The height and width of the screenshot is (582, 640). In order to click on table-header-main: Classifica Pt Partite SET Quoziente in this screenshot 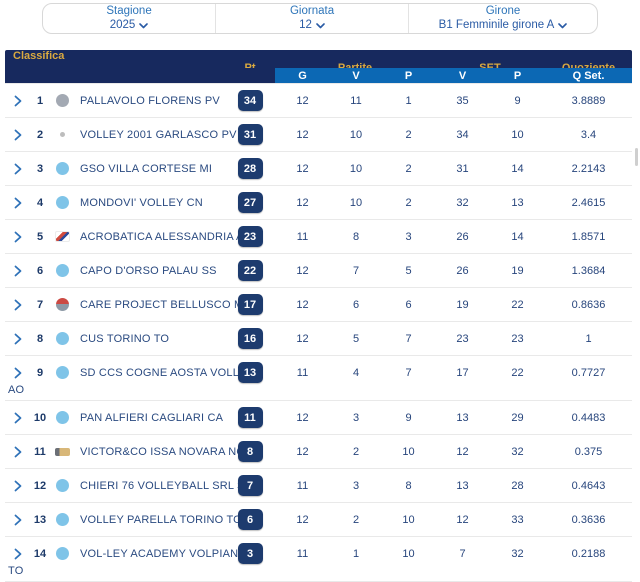, I will do `click(318, 62)`.